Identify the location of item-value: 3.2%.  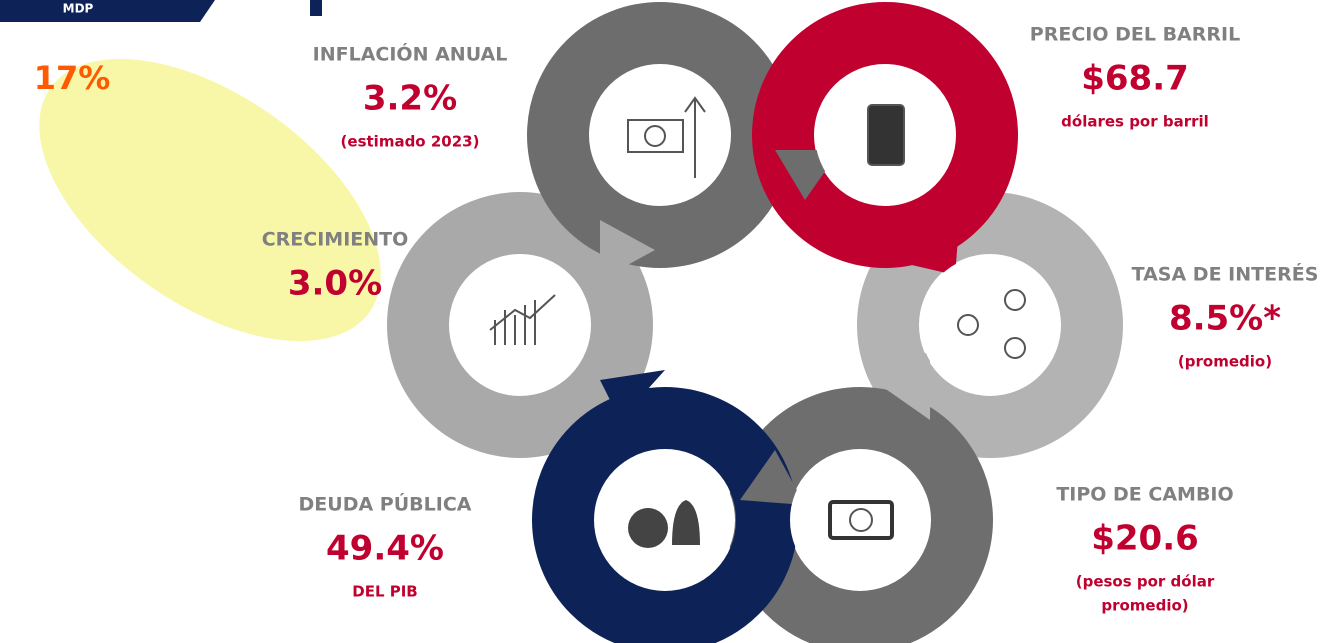
(410, 99).